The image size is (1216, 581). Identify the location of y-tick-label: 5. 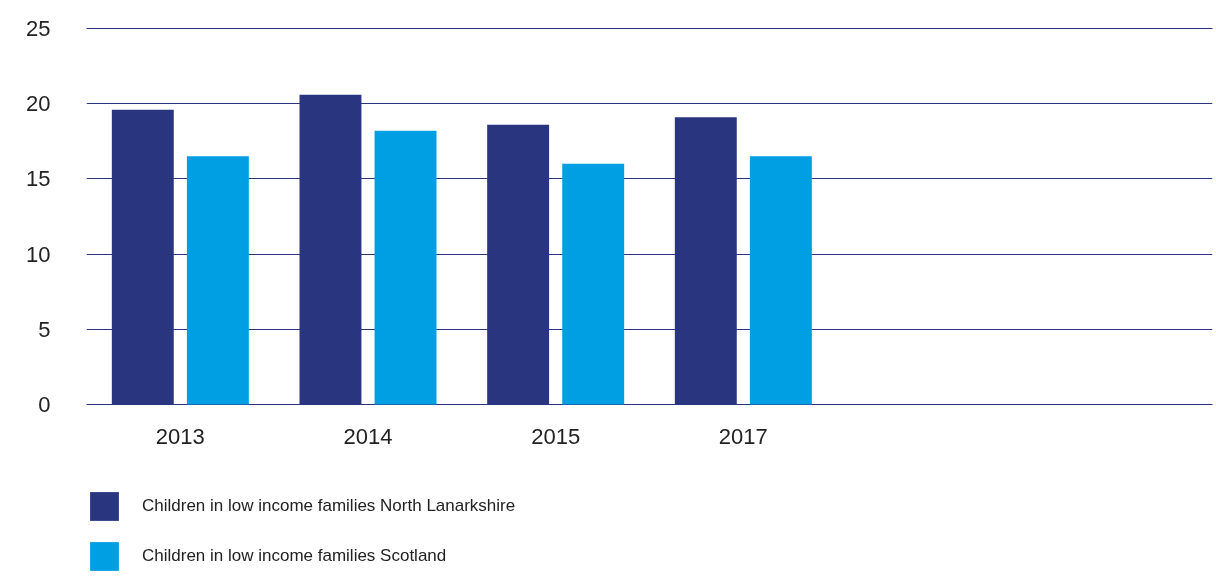
(44, 329).